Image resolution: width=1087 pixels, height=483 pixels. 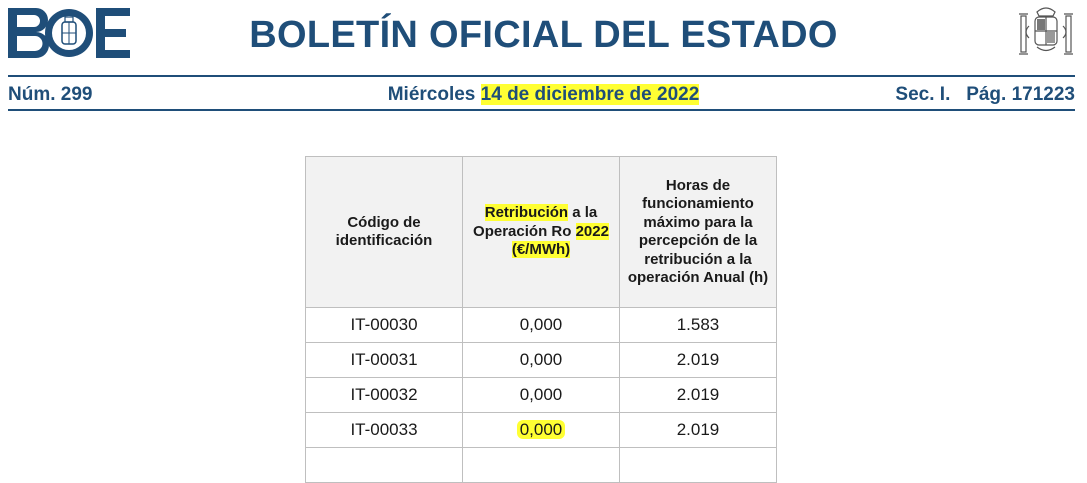 I want to click on table-row: IT-00030 0,000 1.583, so click(x=541, y=325).